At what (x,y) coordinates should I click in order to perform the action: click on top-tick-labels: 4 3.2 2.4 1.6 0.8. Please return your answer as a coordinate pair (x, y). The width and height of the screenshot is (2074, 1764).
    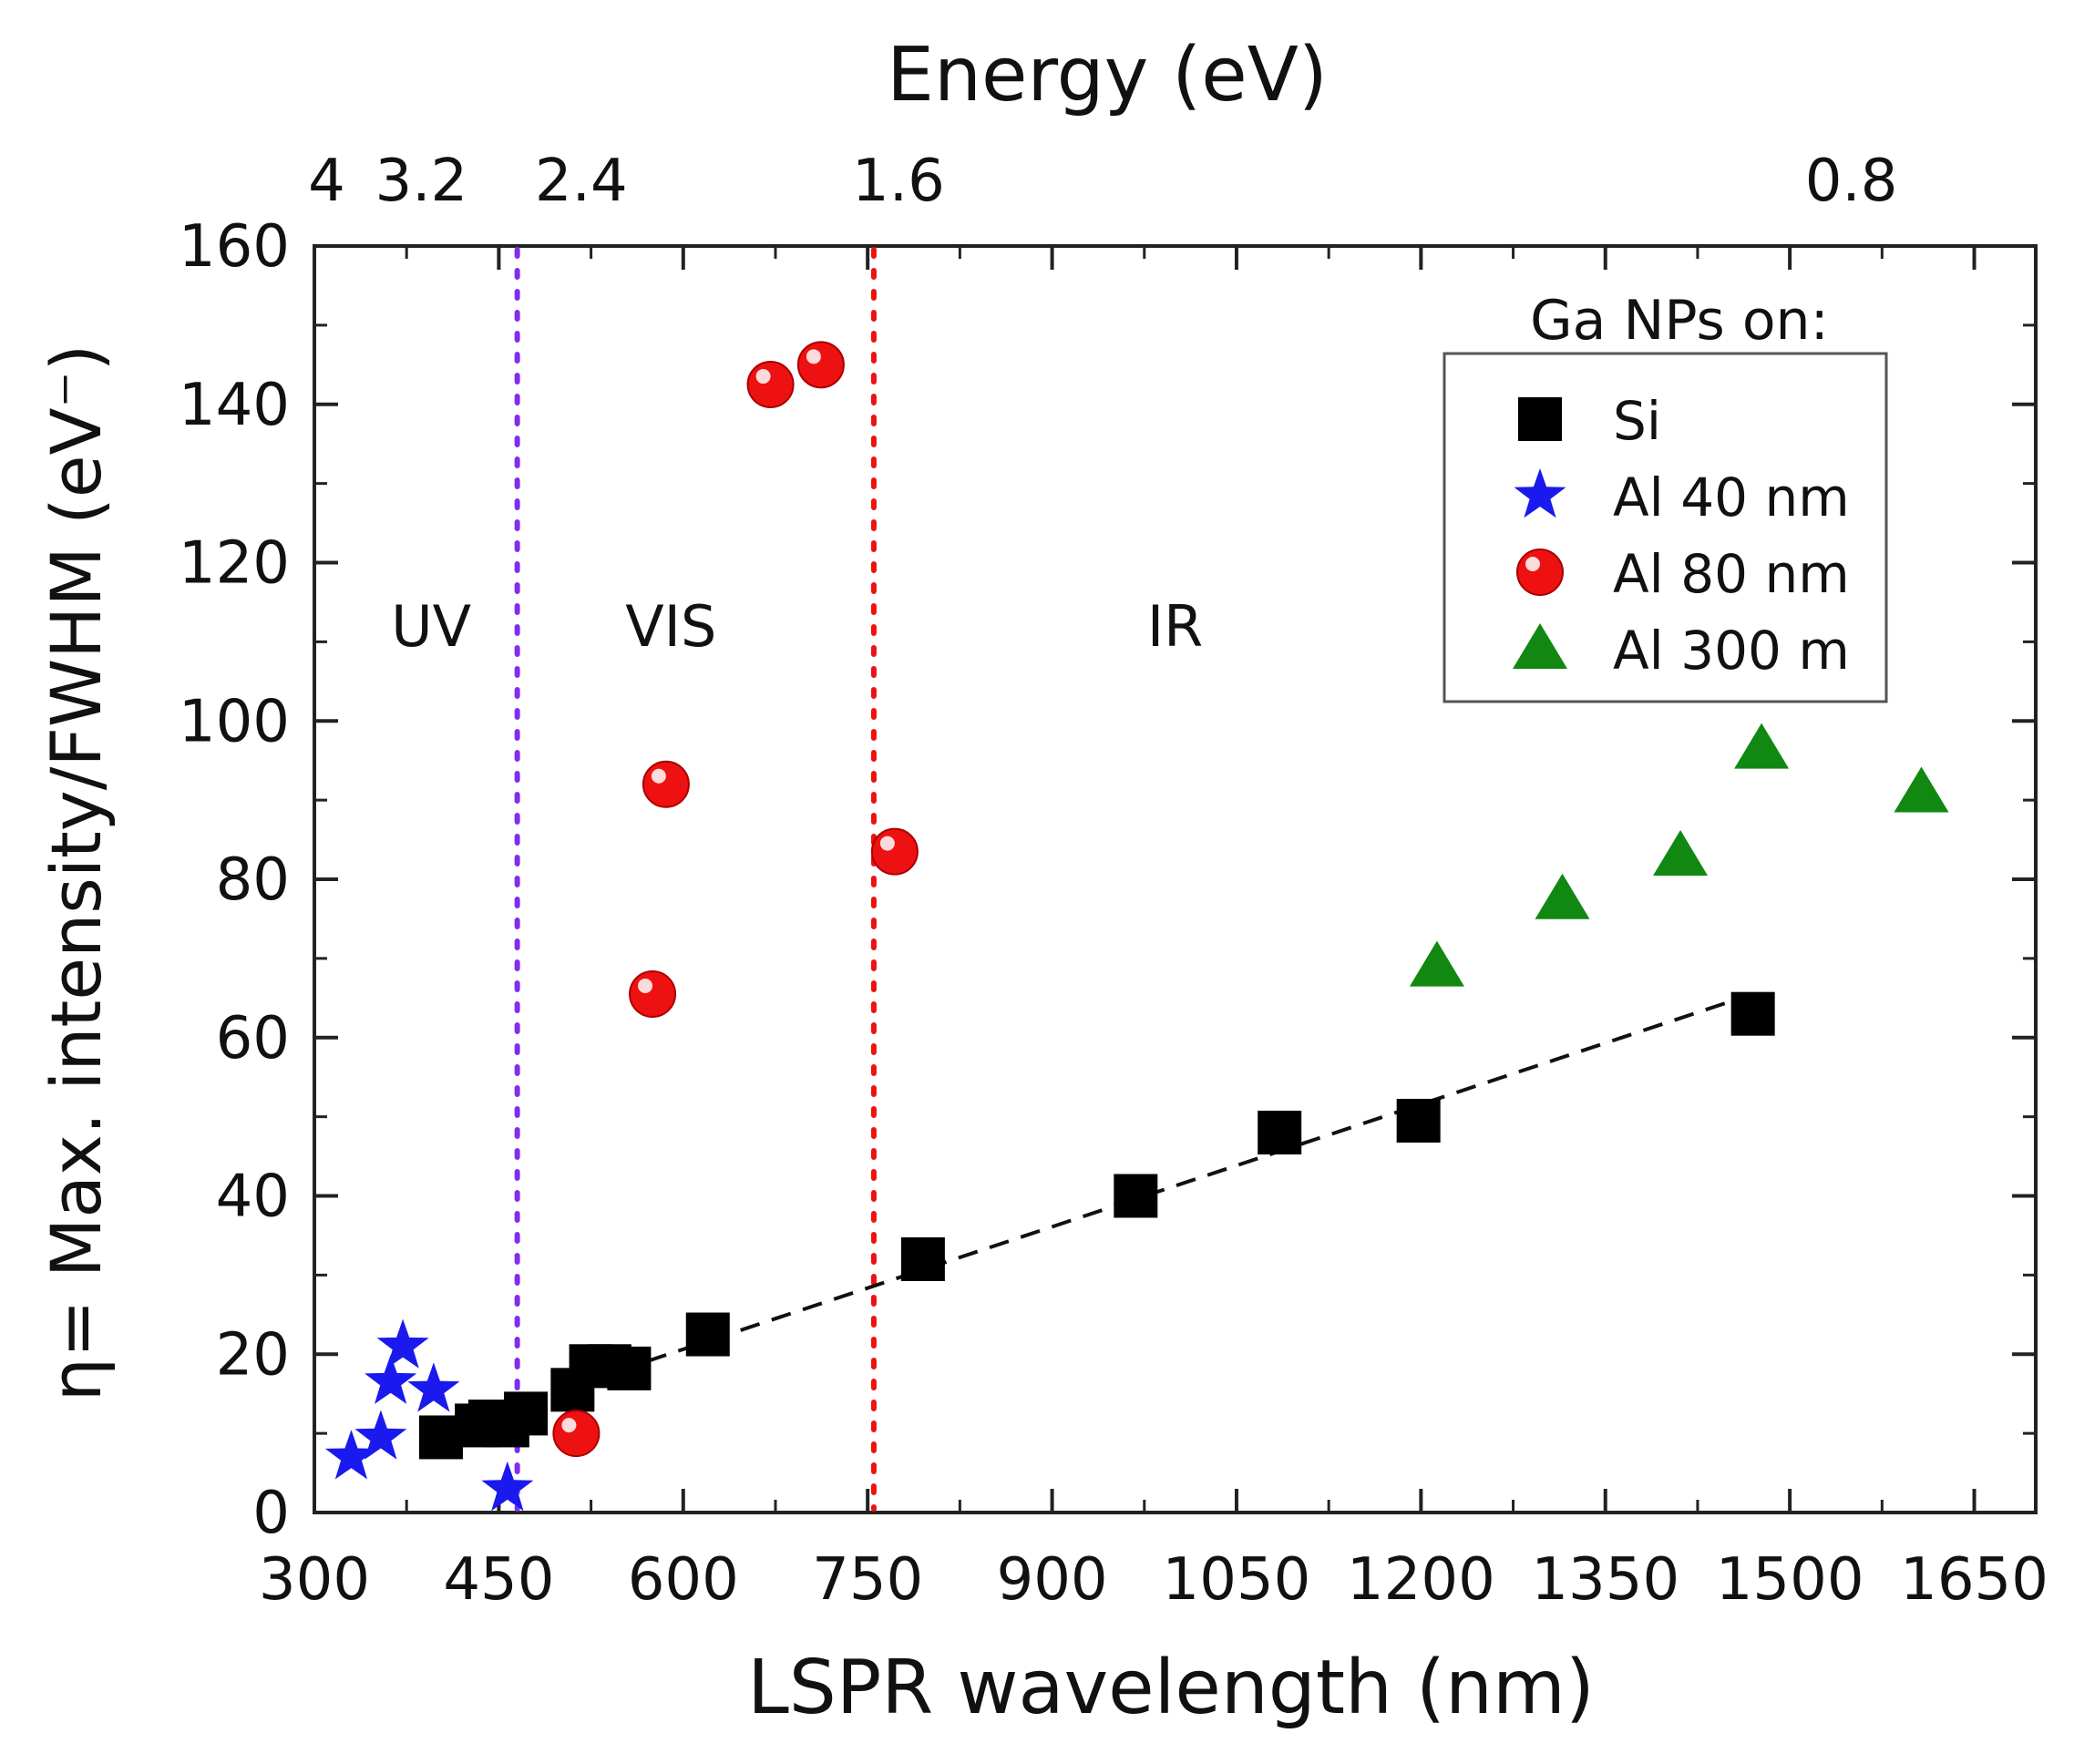
    Looking at the image, I should click on (1102, 182).